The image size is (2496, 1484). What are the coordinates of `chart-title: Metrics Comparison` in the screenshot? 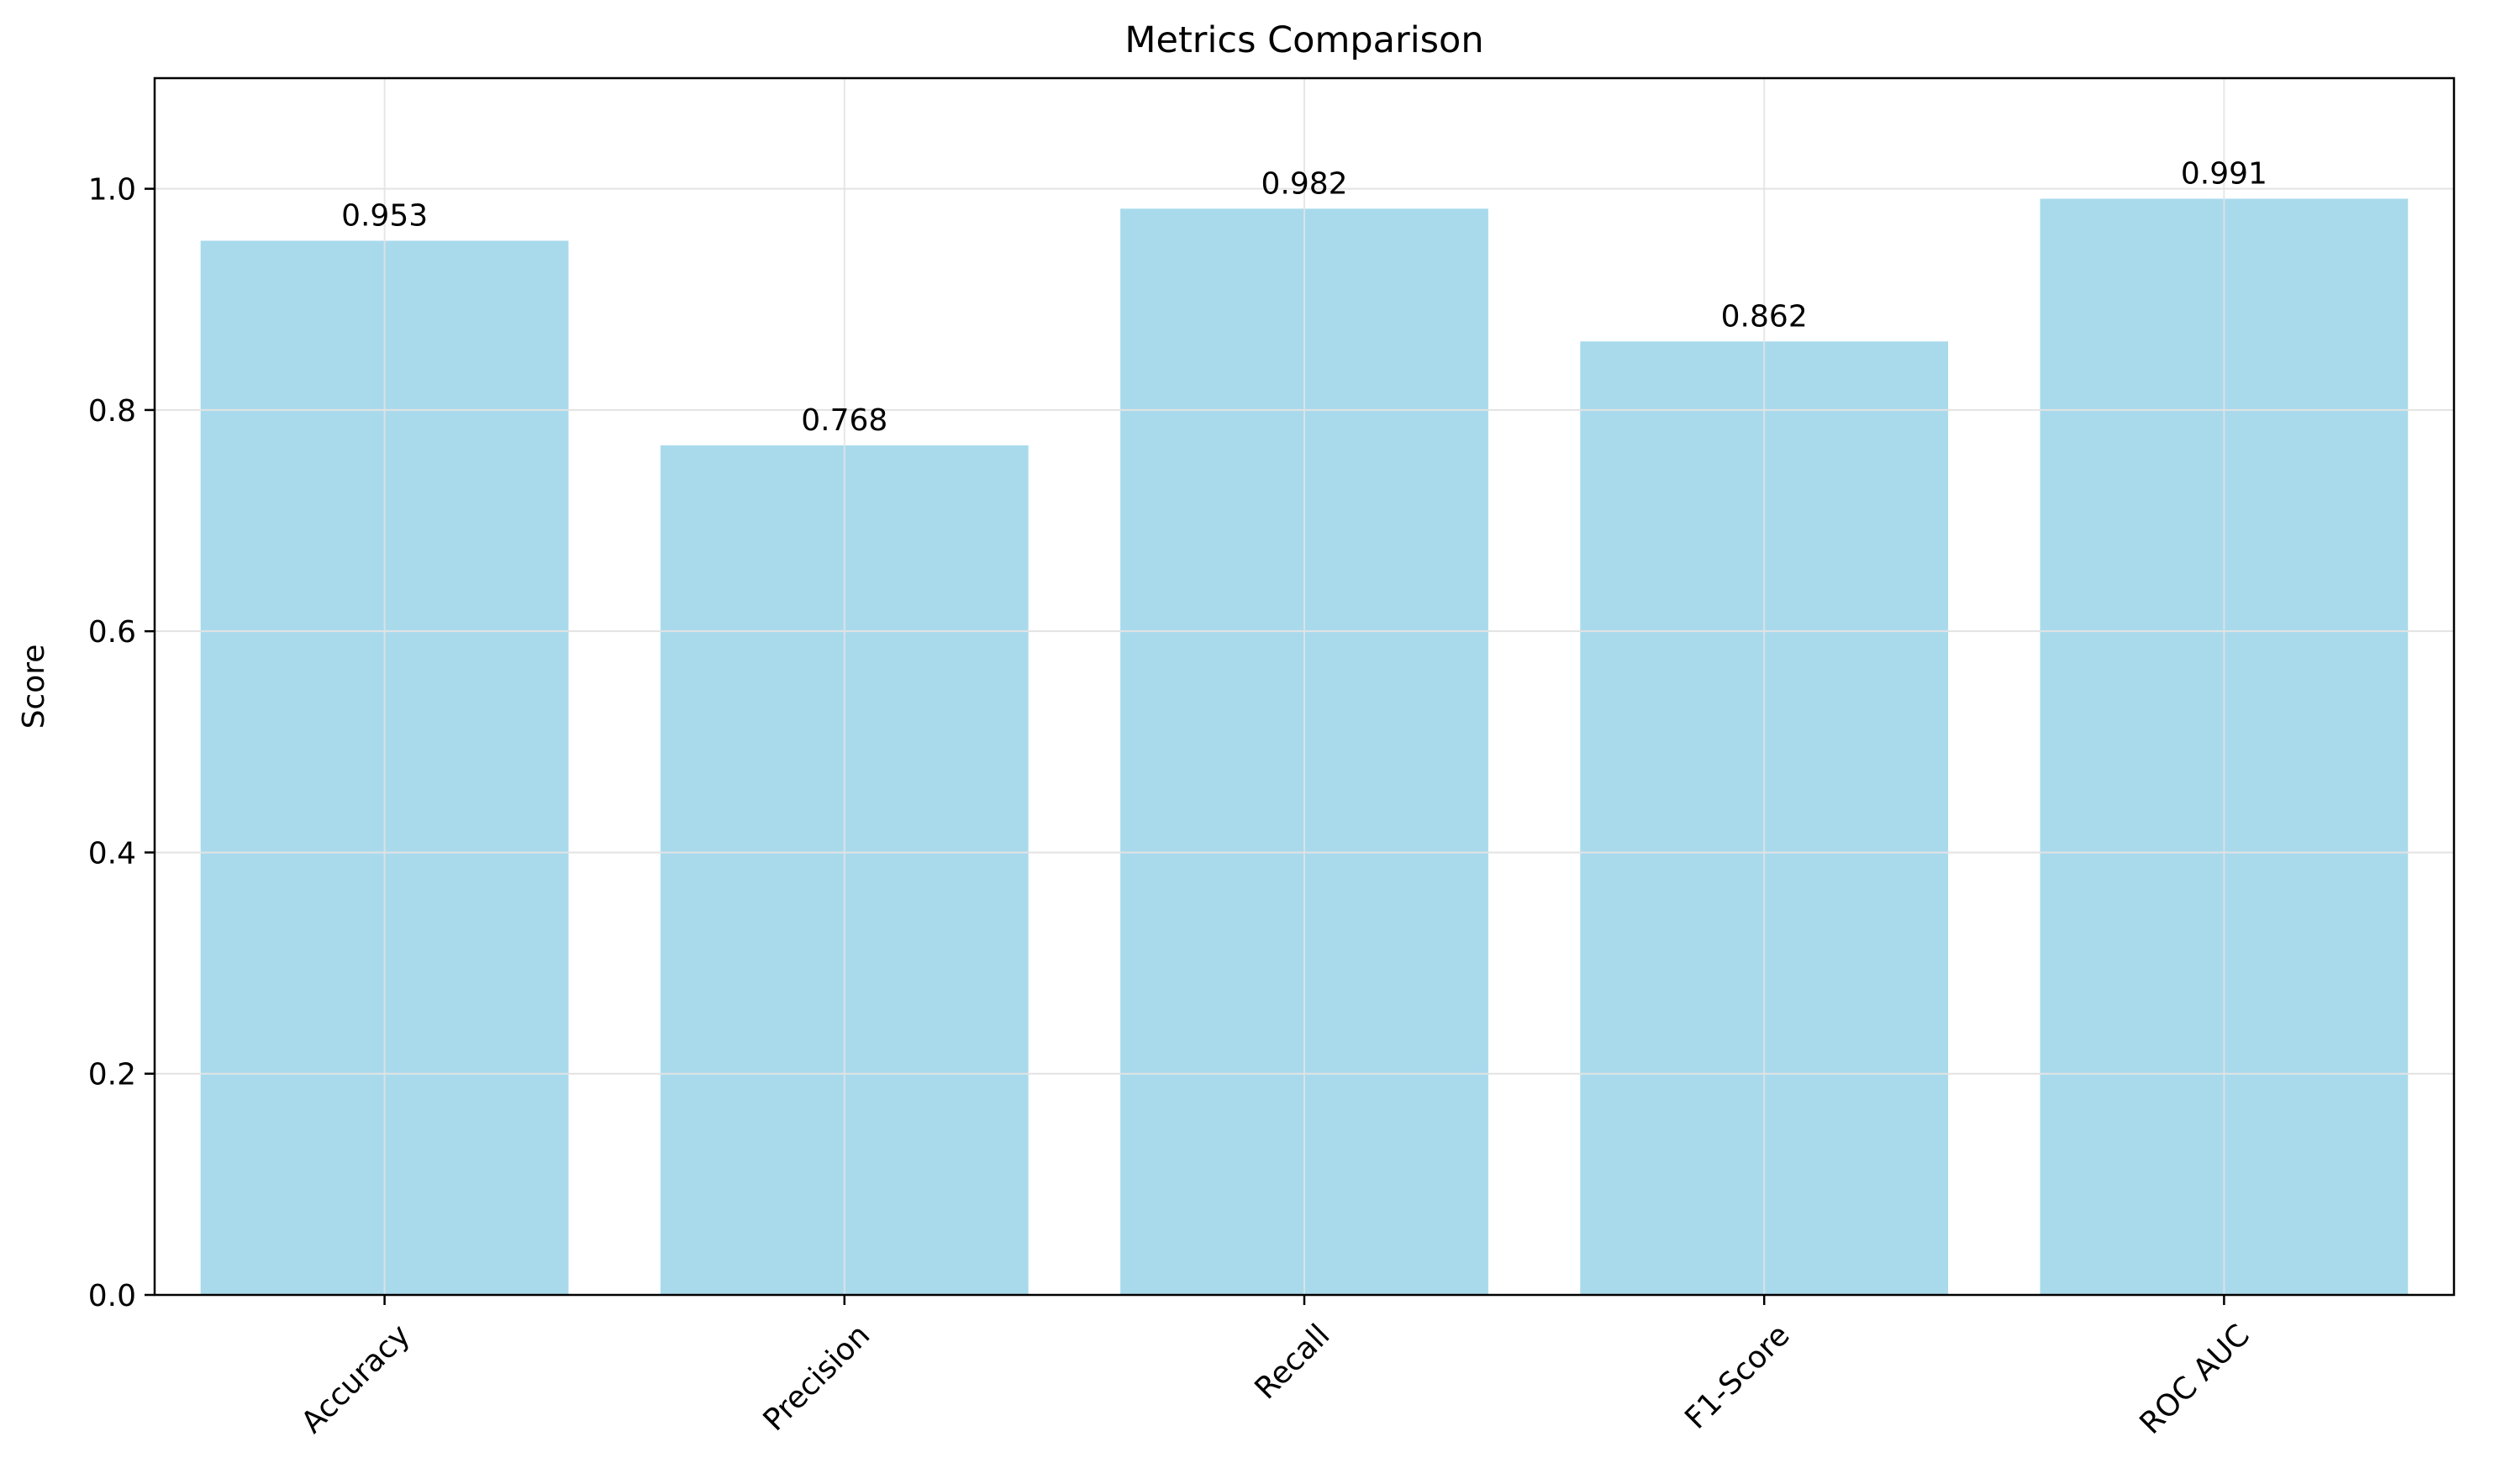 It's located at (1303, 40).